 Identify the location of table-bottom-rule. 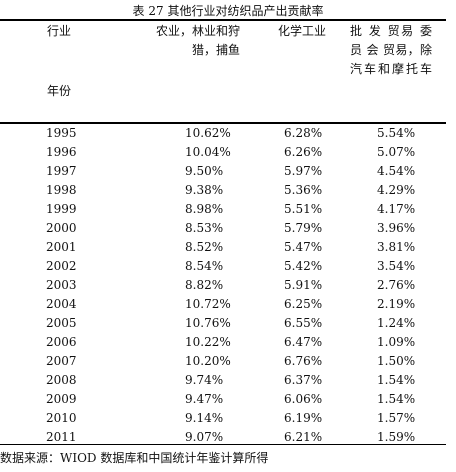
(223, 444).